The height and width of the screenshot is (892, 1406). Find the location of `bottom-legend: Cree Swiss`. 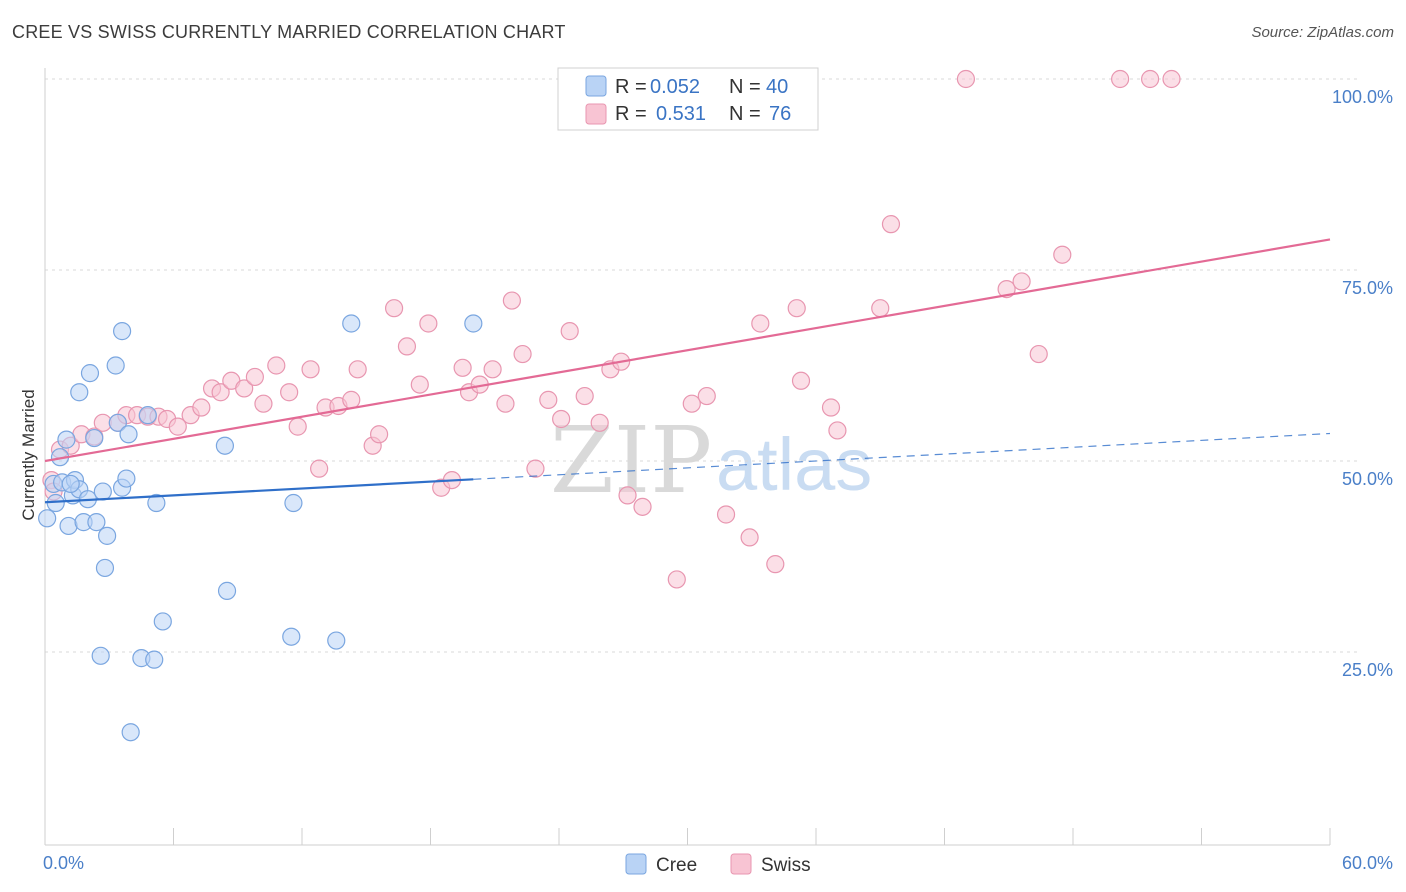

bottom-legend: Cree Swiss is located at coordinates (718, 864).